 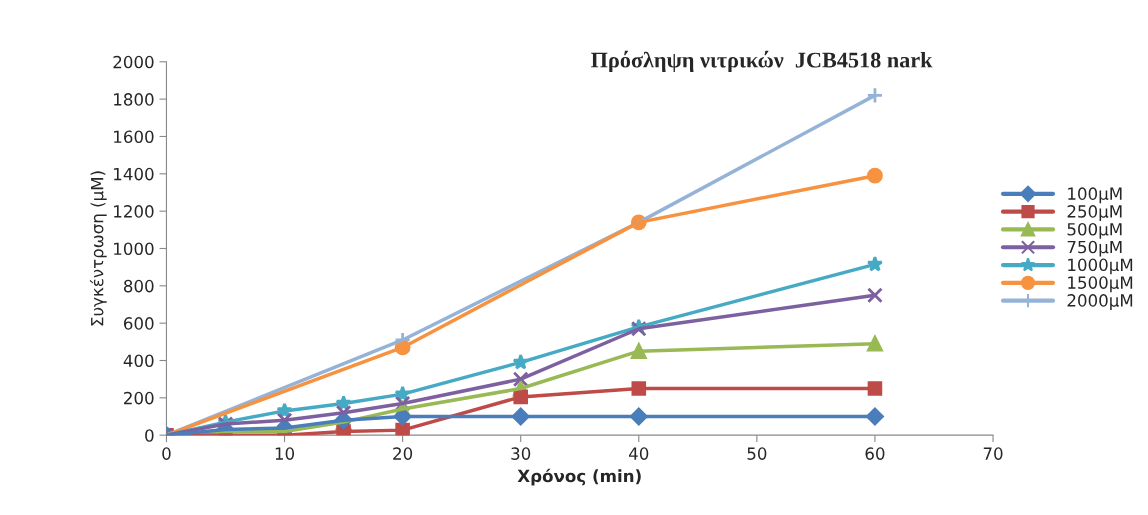 What do you see at coordinates (139, 323) in the screenshot?
I see `y-tick-label: 600` at bounding box center [139, 323].